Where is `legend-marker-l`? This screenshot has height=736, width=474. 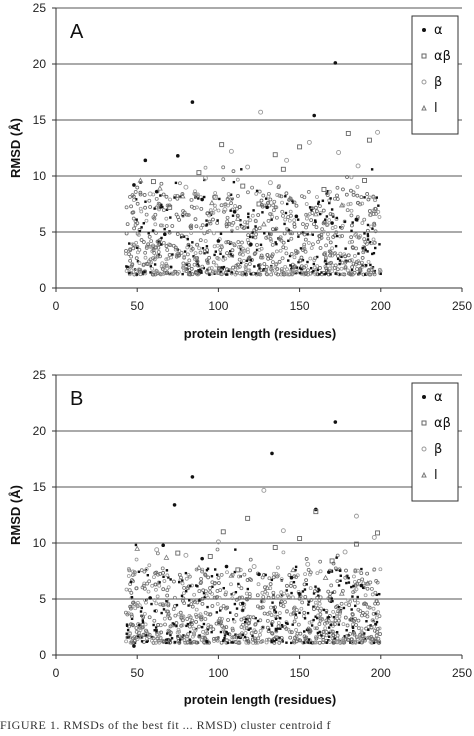
legend-marker-l is located at coordinates (424, 474).